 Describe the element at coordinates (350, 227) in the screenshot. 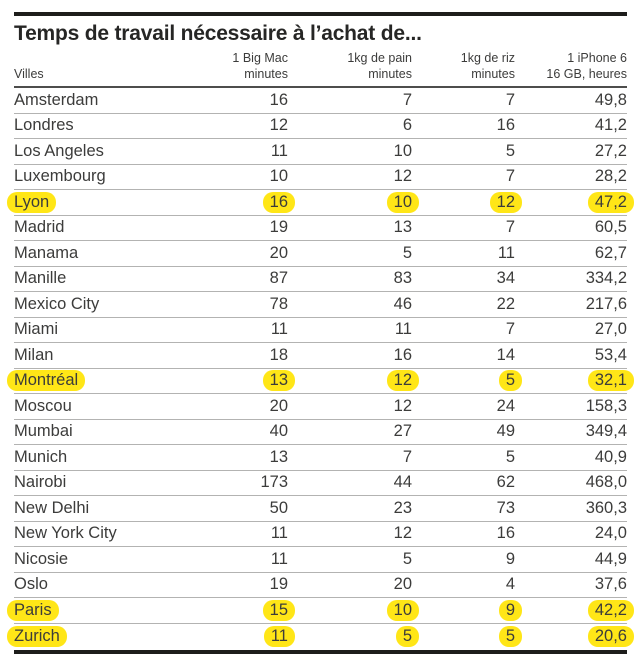

I see `pain-value: 13` at that location.